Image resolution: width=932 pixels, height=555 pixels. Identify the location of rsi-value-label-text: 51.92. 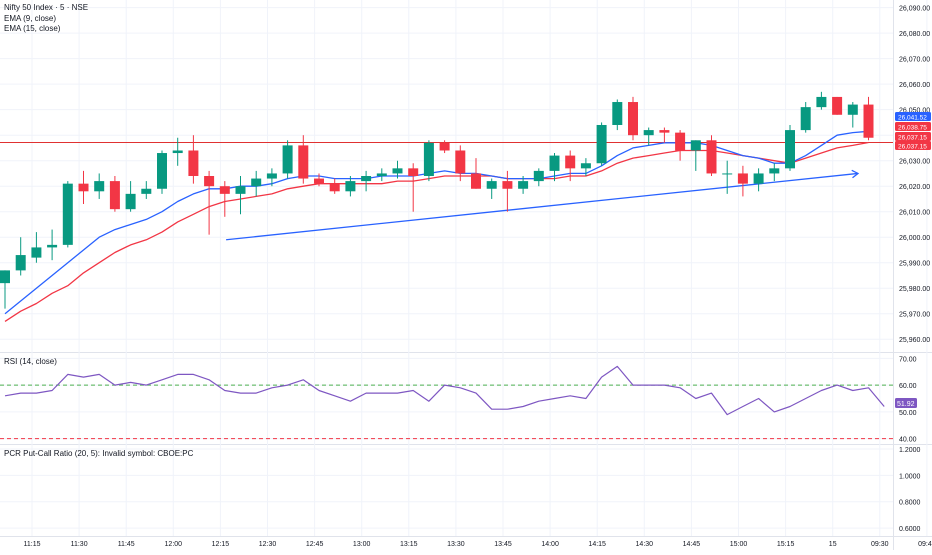
(906, 404).